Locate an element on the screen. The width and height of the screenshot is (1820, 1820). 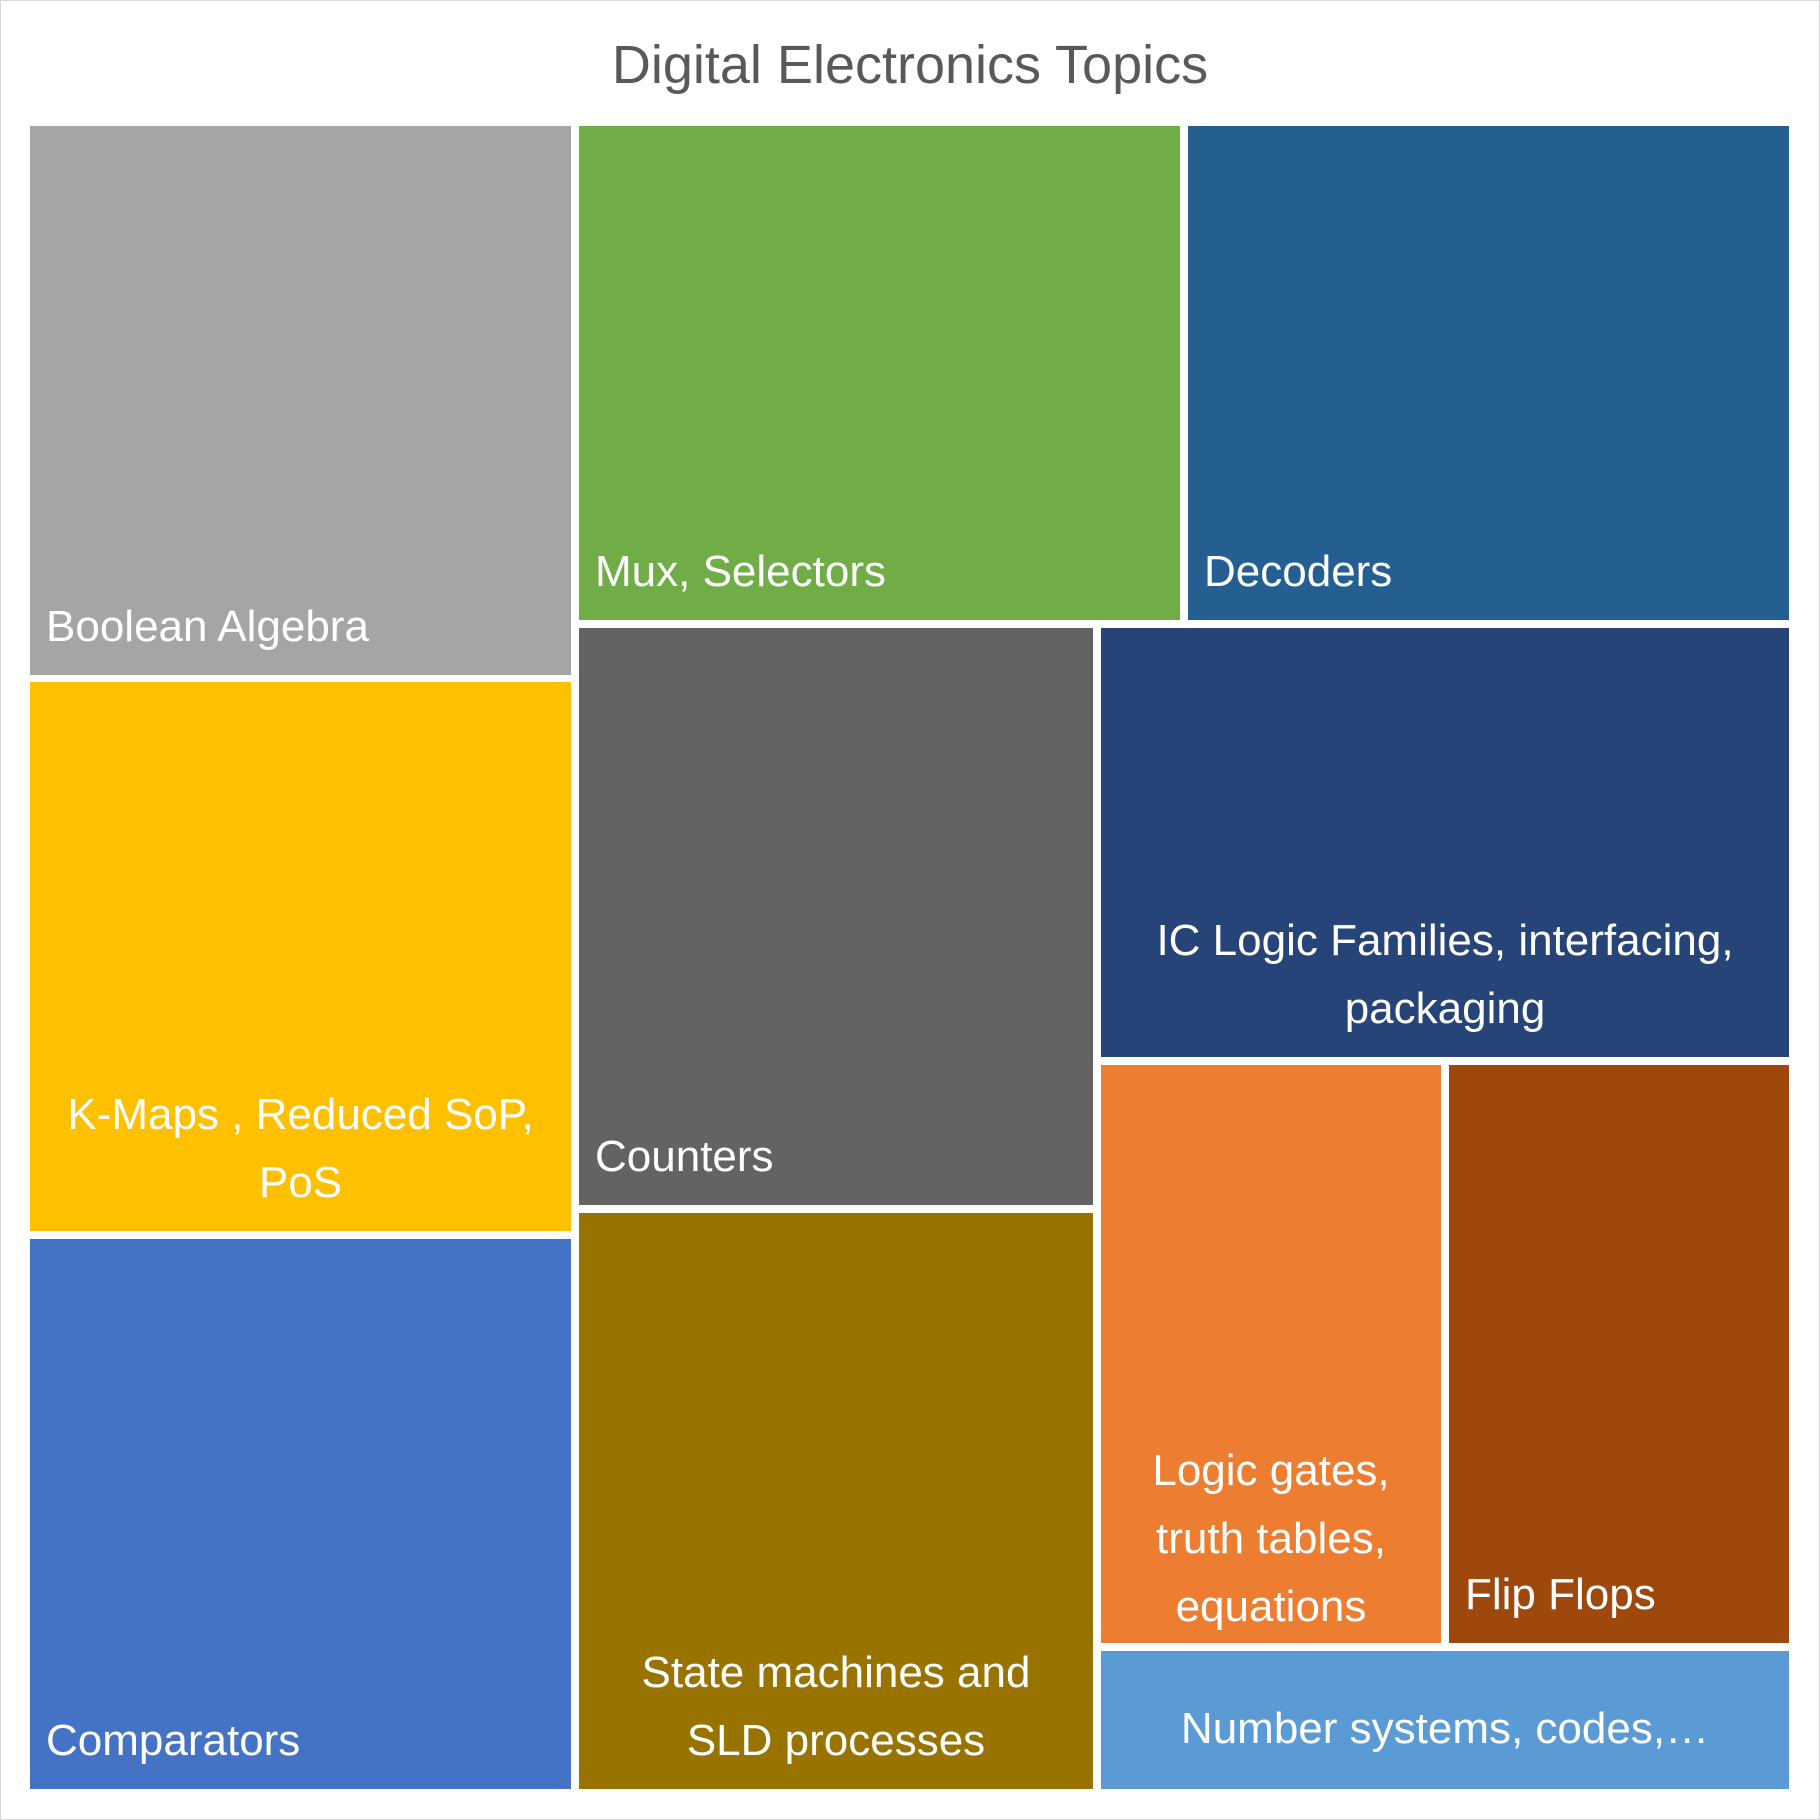
tile-logic-gates: Logic gates, truth tables, equations is located at coordinates (1271, 1354).